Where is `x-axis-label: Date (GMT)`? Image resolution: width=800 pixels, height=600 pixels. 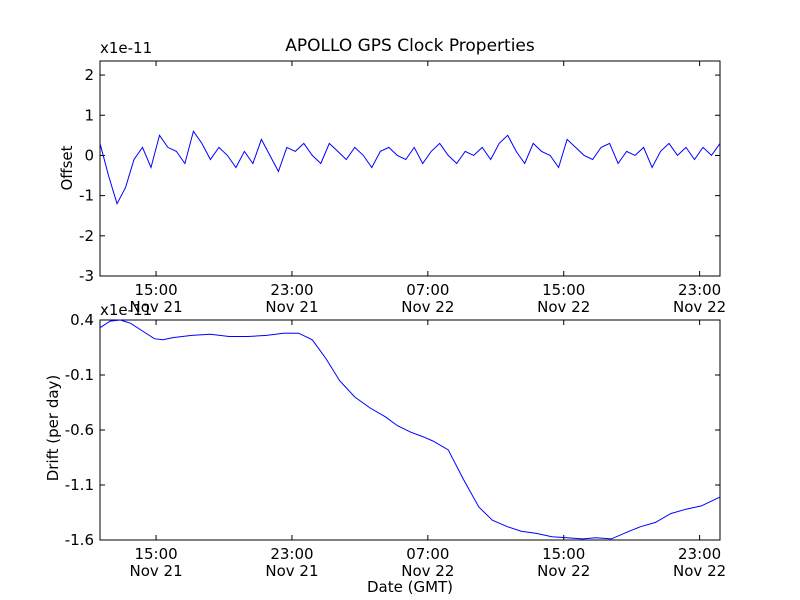
x-axis-label: Date (GMT) is located at coordinates (410, 587).